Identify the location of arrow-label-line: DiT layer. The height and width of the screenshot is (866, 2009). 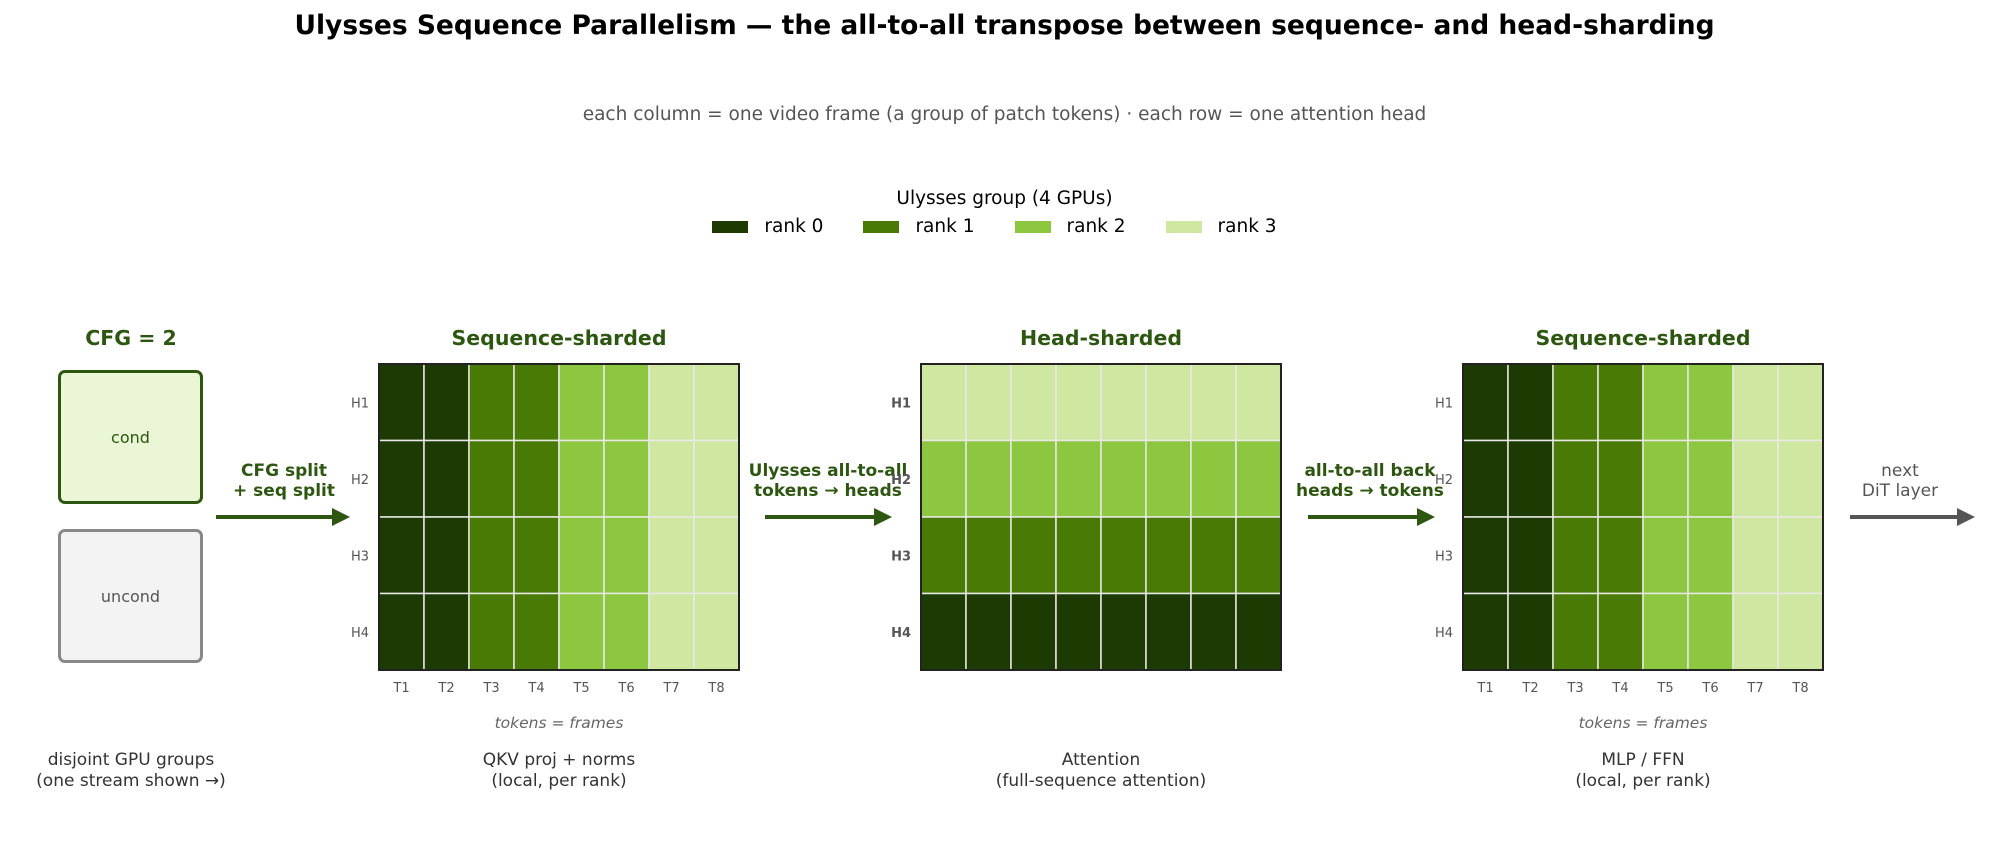
(1900, 491).